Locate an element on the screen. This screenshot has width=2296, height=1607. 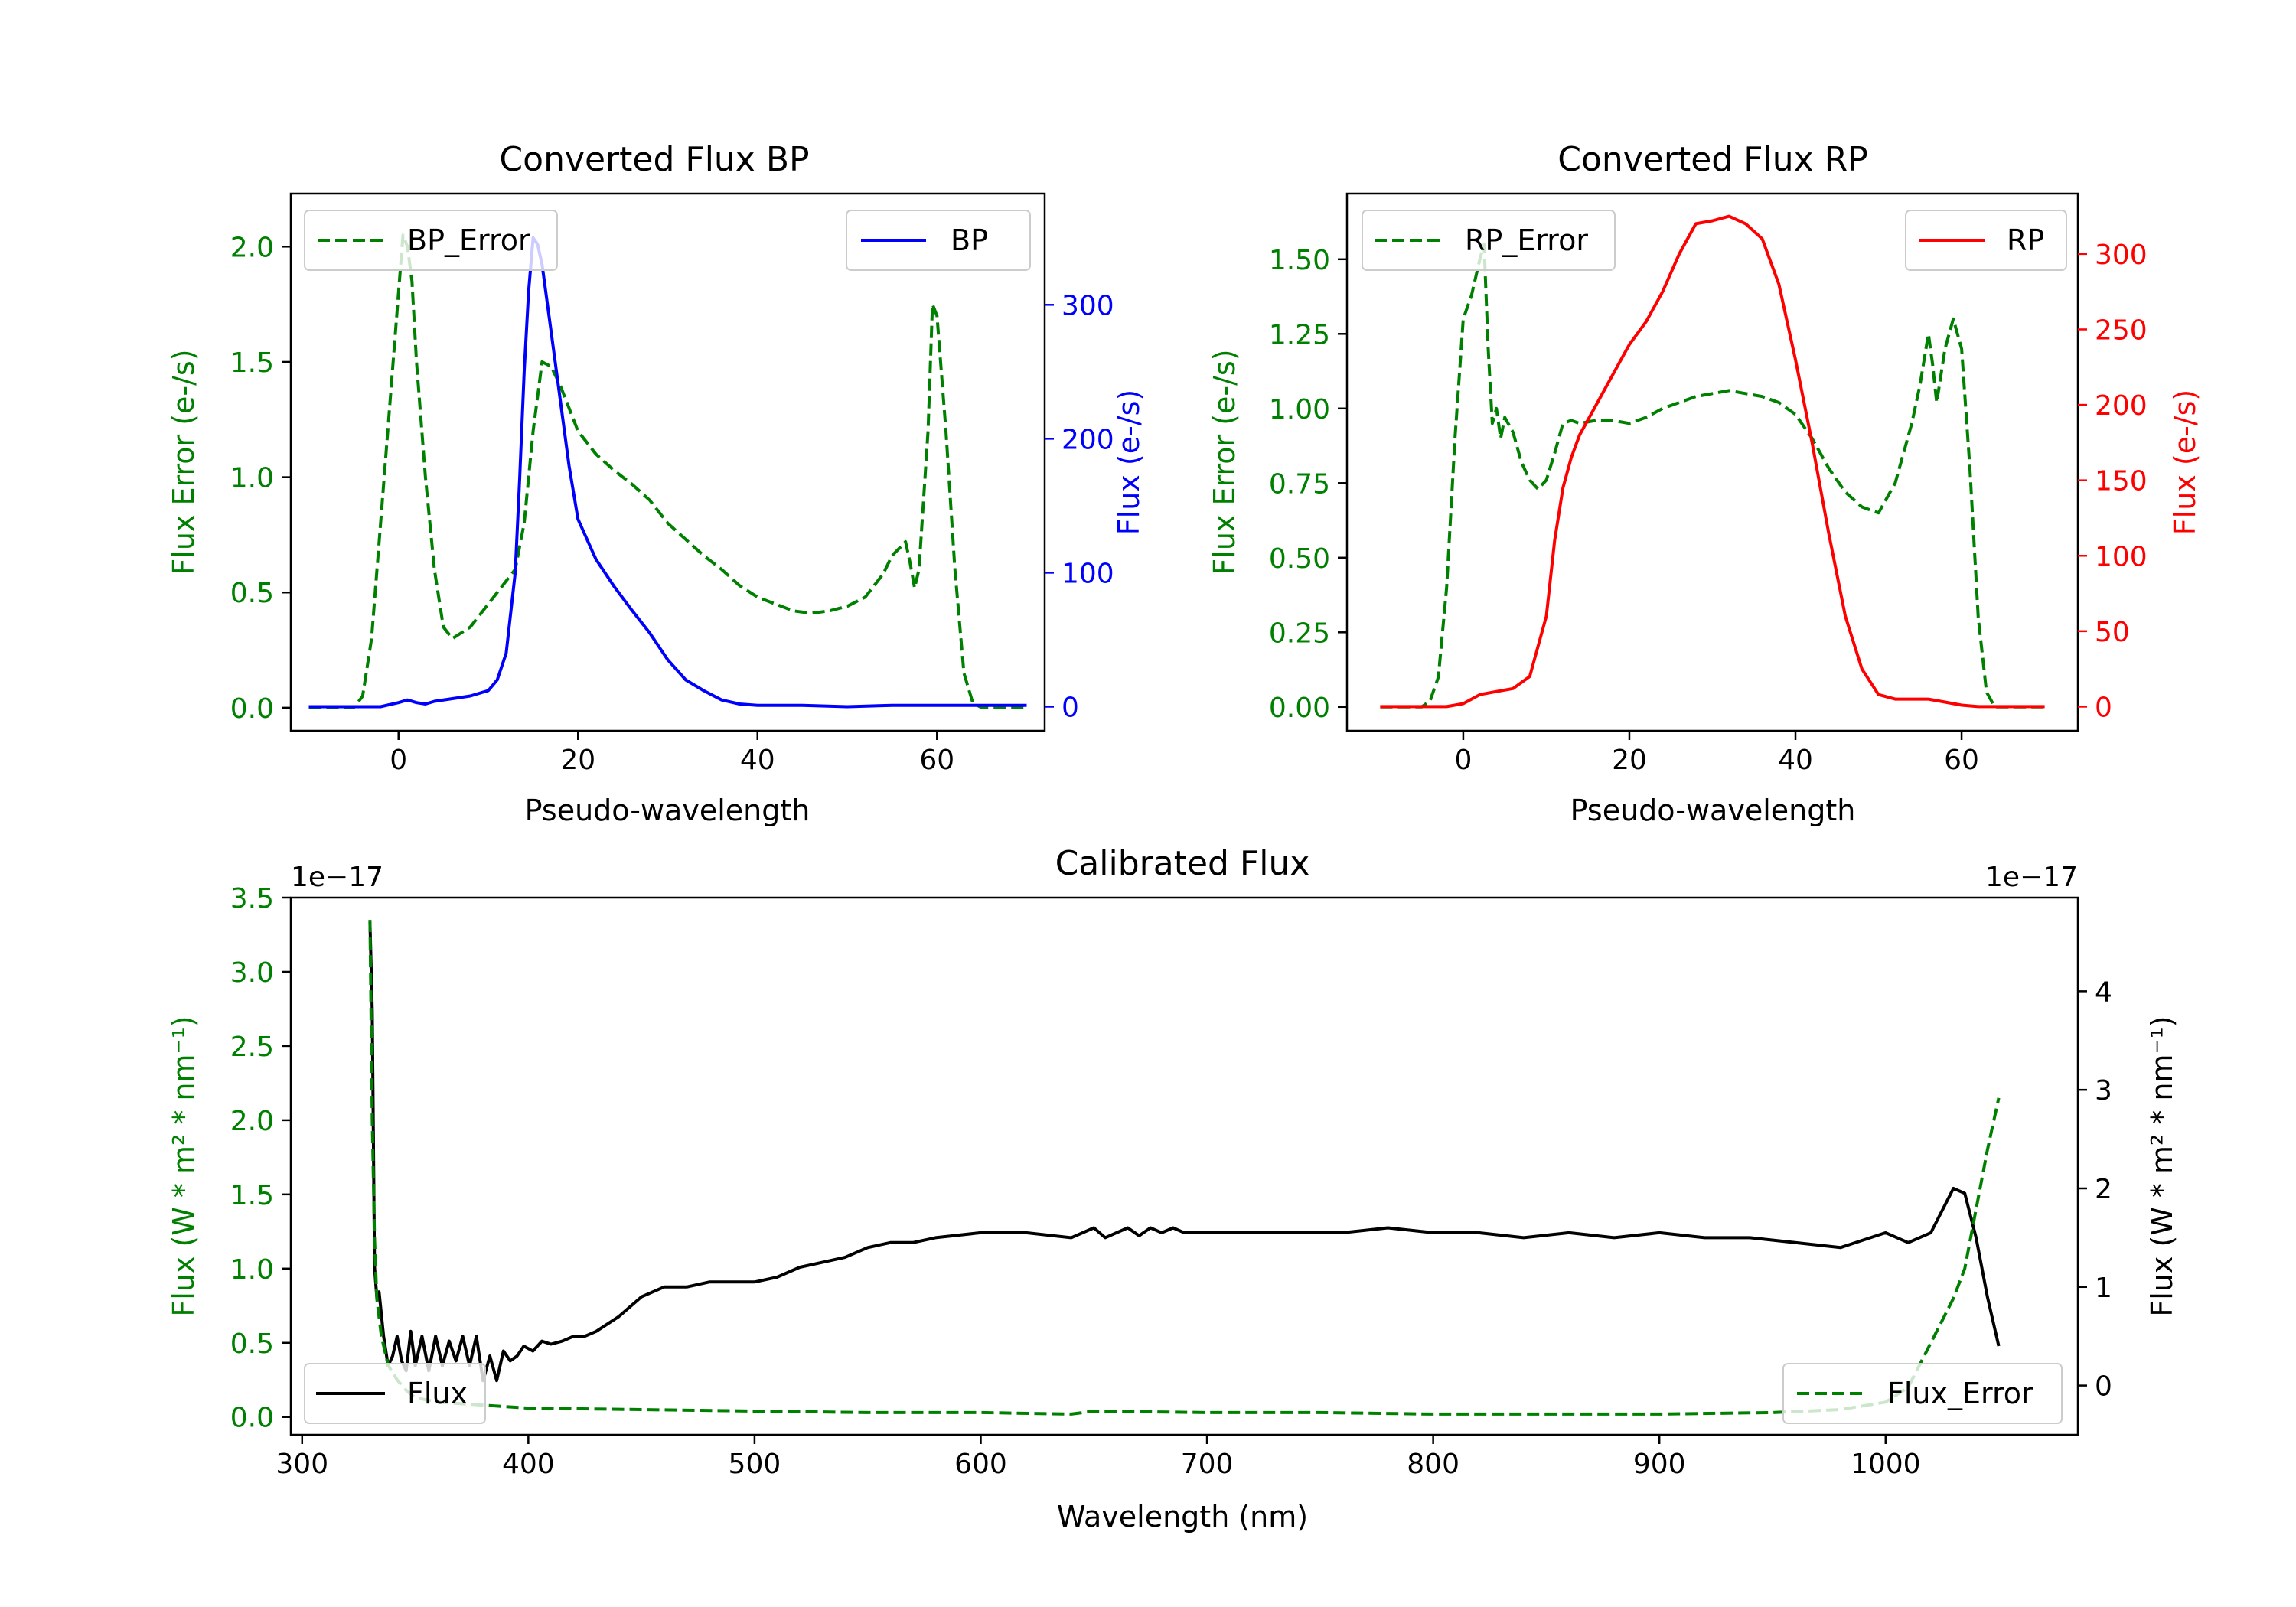
calibrated-x-tick-label: 300 is located at coordinates (302, 1464).